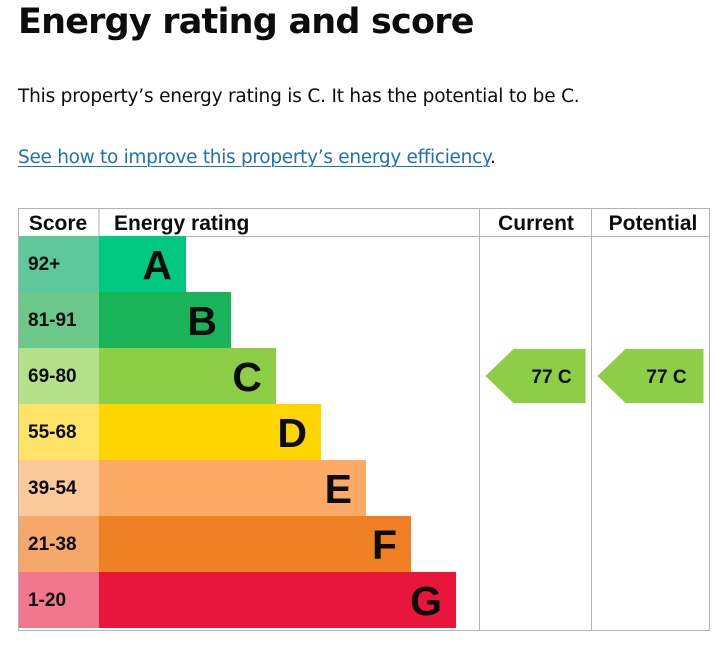  What do you see at coordinates (246, 22) in the screenshot?
I see `page-title: Energy rating and score` at bounding box center [246, 22].